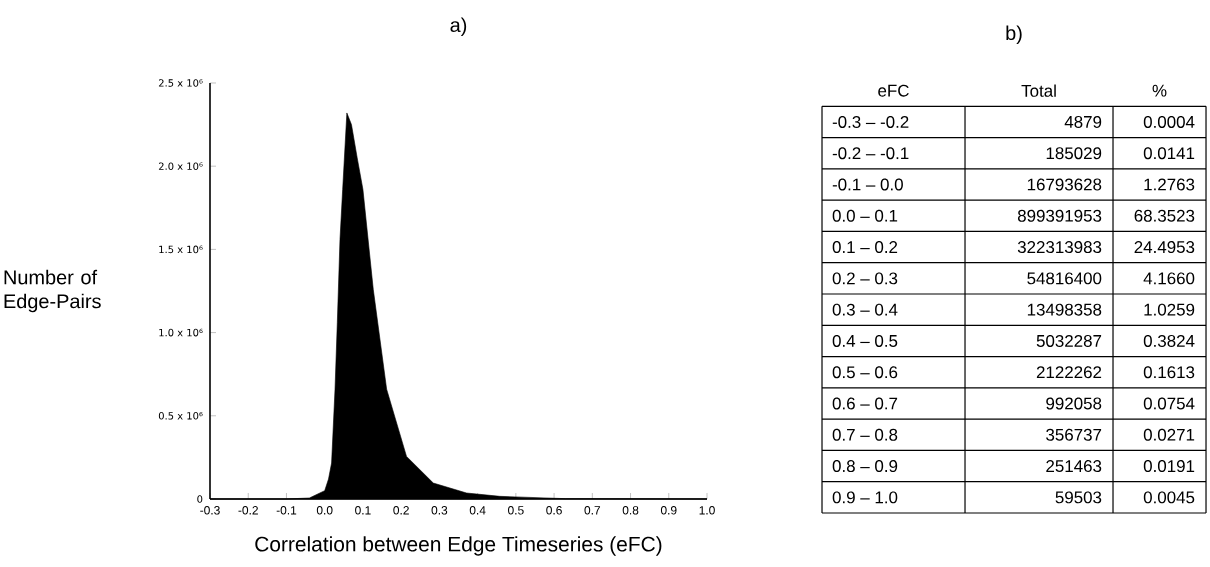 The height and width of the screenshot is (567, 1210). Describe the element at coordinates (52, 291) in the screenshot. I see `y-axis-title: Number of Edge-Pairs` at that location.